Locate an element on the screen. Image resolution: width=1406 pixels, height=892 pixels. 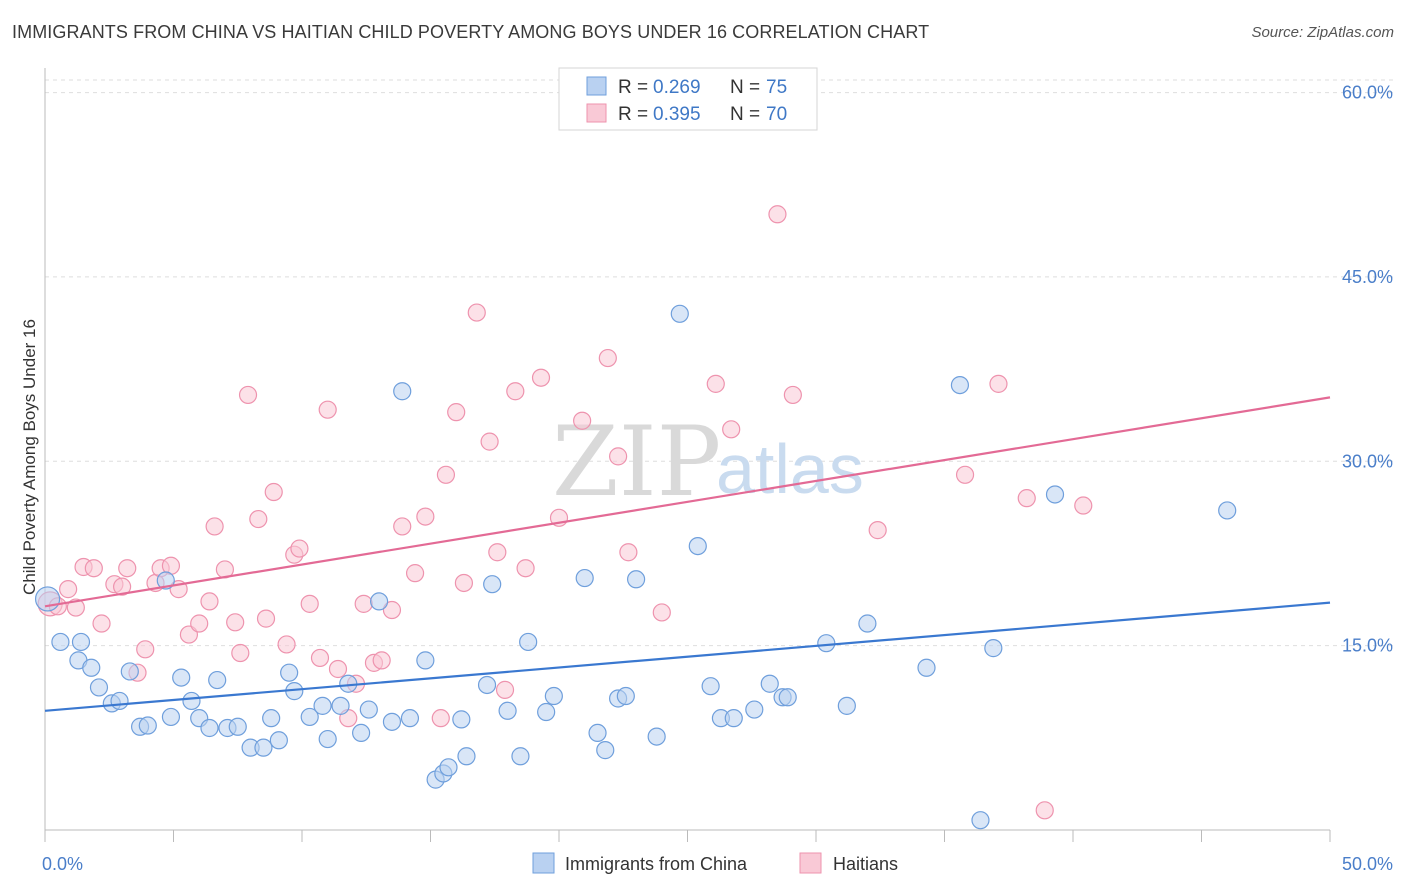
legend-swatch-china is located at coordinates (596, 86).